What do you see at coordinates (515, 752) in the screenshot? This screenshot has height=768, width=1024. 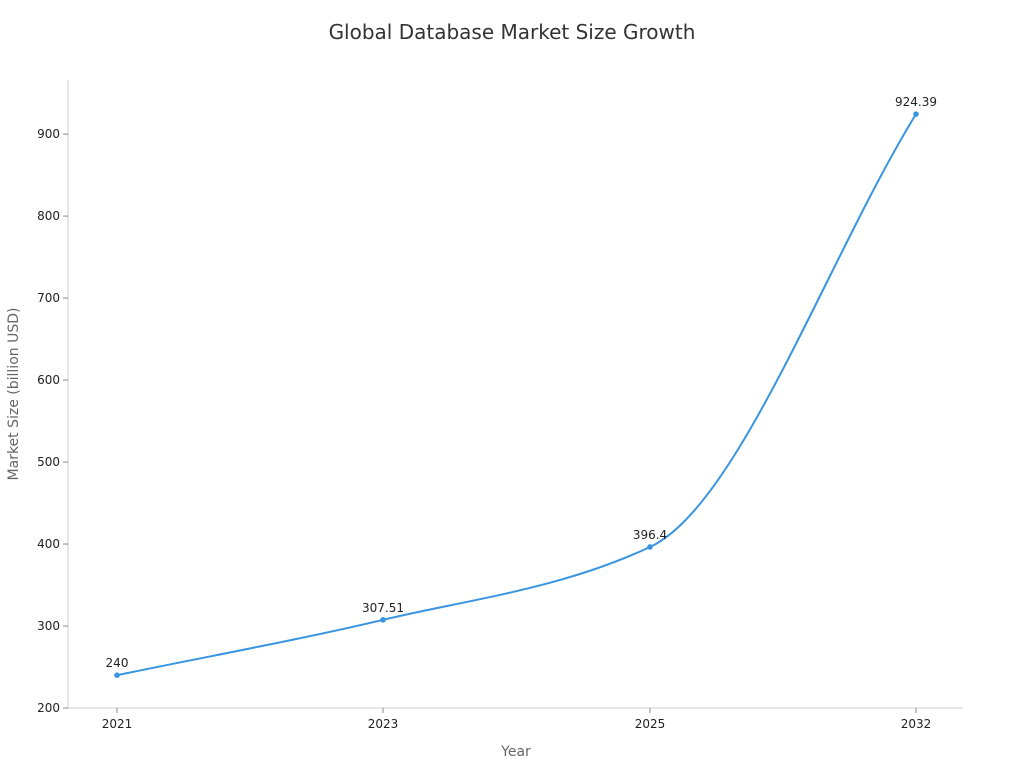 I see `x-axis-title: Year` at bounding box center [515, 752].